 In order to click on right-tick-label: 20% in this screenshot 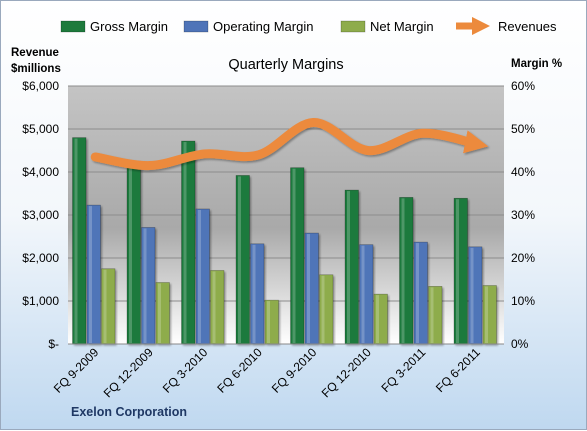, I will do `click(523, 258)`.